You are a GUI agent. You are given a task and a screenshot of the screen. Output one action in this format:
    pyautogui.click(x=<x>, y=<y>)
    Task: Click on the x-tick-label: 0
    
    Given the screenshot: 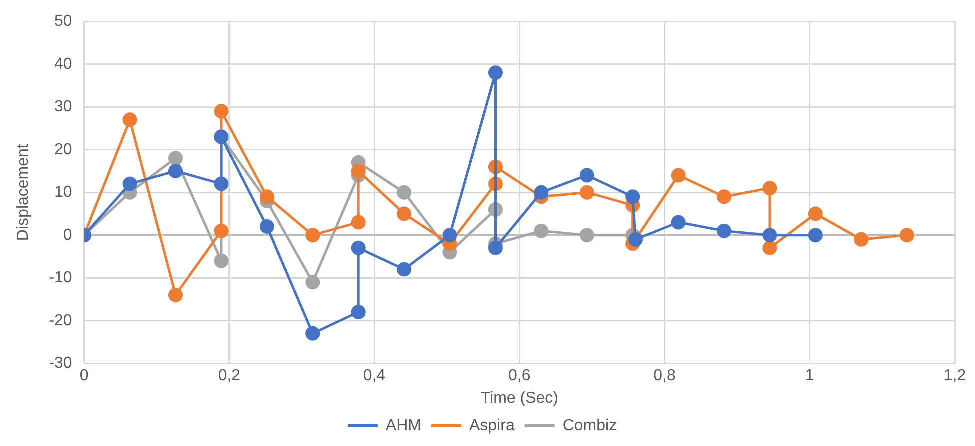 What is the action you would take?
    pyautogui.click(x=84, y=376)
    